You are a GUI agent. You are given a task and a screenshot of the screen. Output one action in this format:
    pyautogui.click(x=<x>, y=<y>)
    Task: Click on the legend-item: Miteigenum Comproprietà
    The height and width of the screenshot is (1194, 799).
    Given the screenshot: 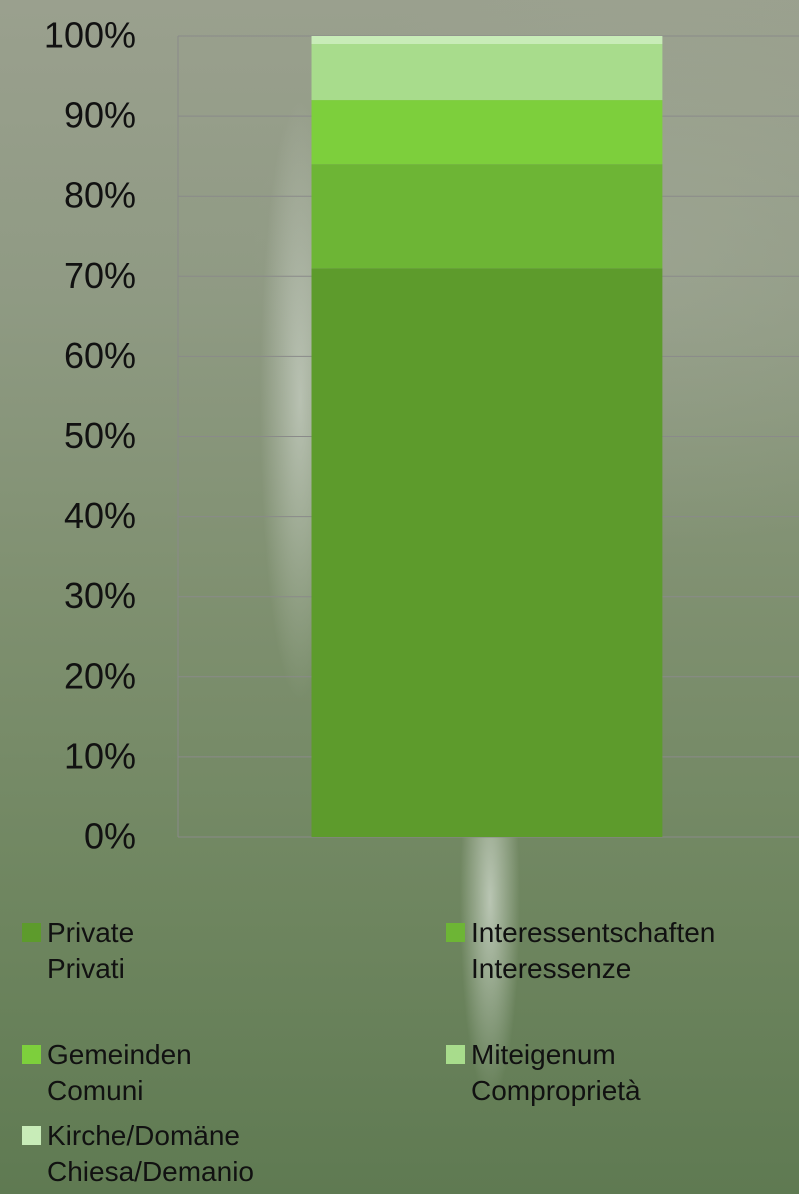 What is the action you would take?
    pyautogui.click(x=543, y=1073)
    